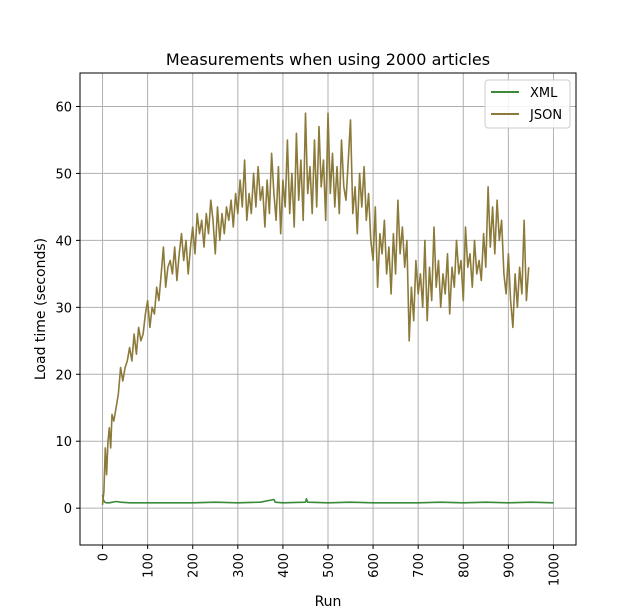 This screenshot has height=612, width=640. Describe the element at coordinates (284, 565) in the screenshot. I see `x-tick-label: 400` at that location.